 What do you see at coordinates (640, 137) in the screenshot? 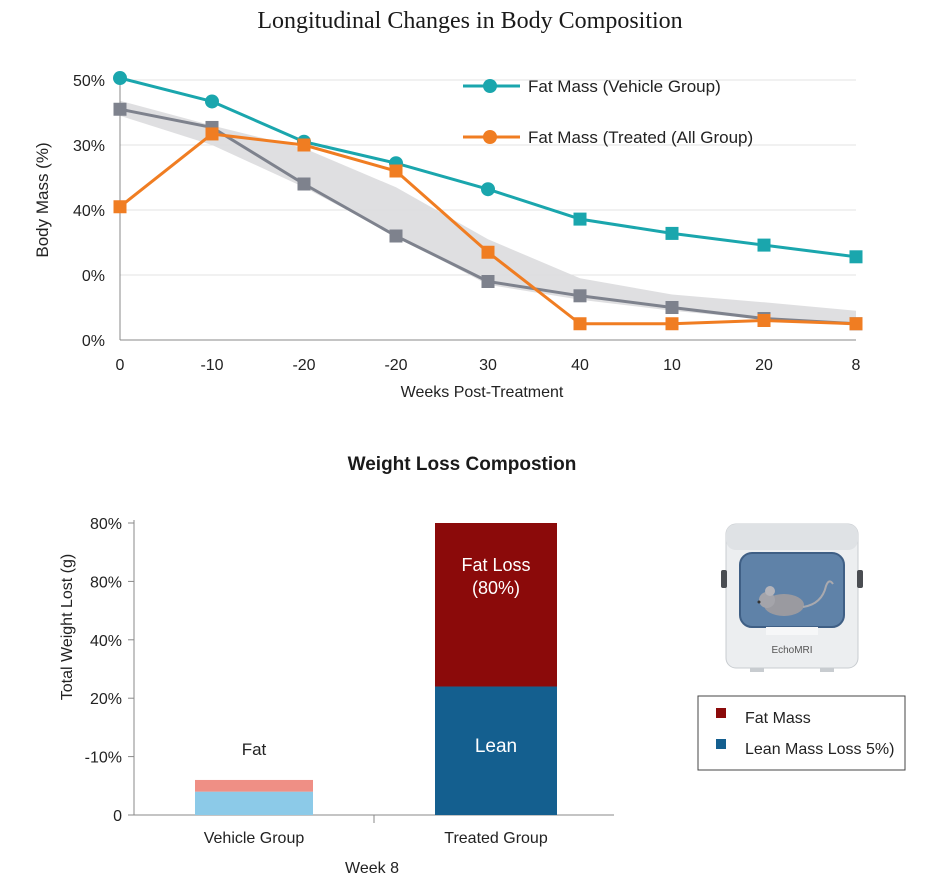
I see `legend-label-treated: Fat Mass (Treated (All Group)` at bounding box center [640, 137].